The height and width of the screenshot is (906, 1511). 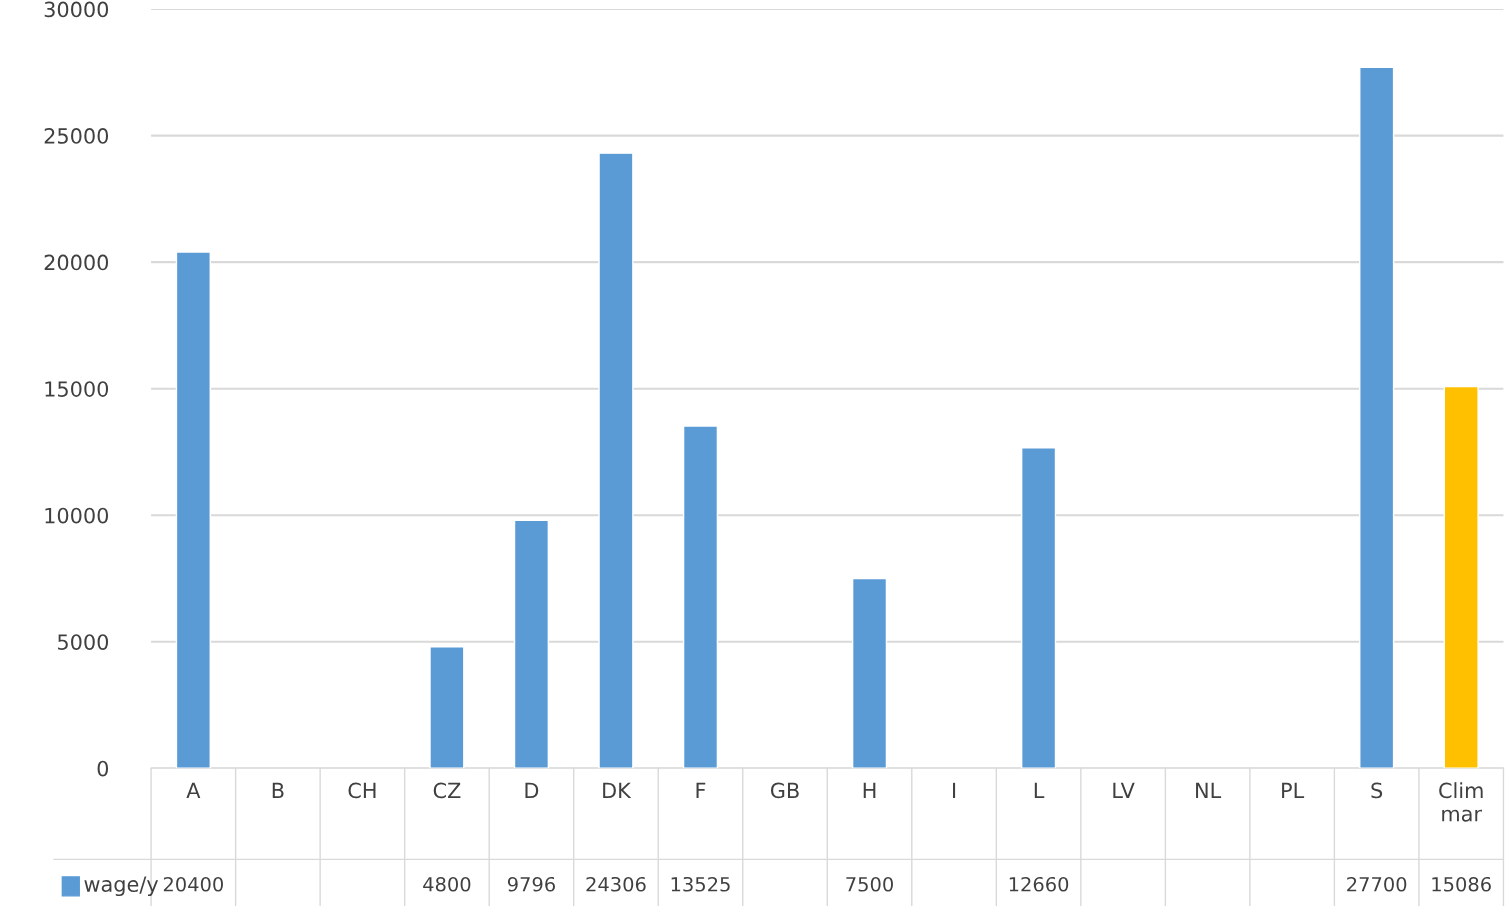 I want to click on y-tick-label: 20000, so click(x=76, y=262).